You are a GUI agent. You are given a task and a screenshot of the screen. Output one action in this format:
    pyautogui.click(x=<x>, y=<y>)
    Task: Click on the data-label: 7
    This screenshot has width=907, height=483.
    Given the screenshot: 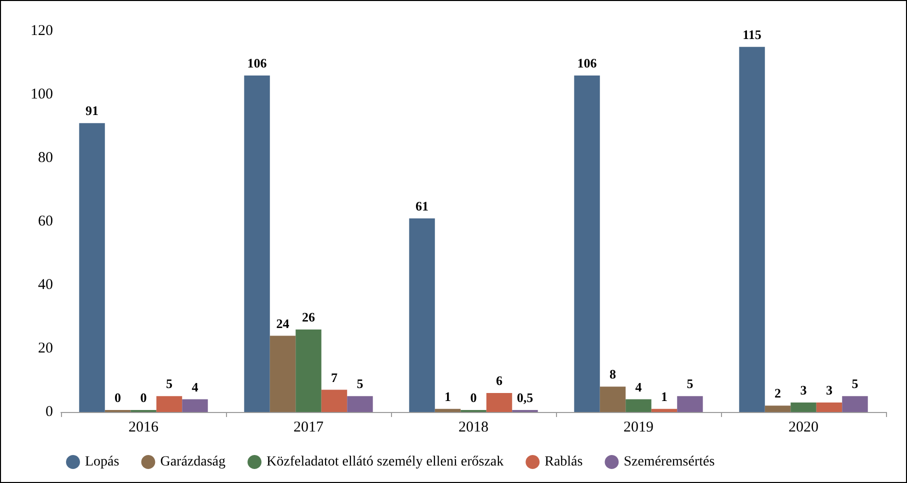 What is the action you would take?
    pyautogui.click(x=334, y=377)
    